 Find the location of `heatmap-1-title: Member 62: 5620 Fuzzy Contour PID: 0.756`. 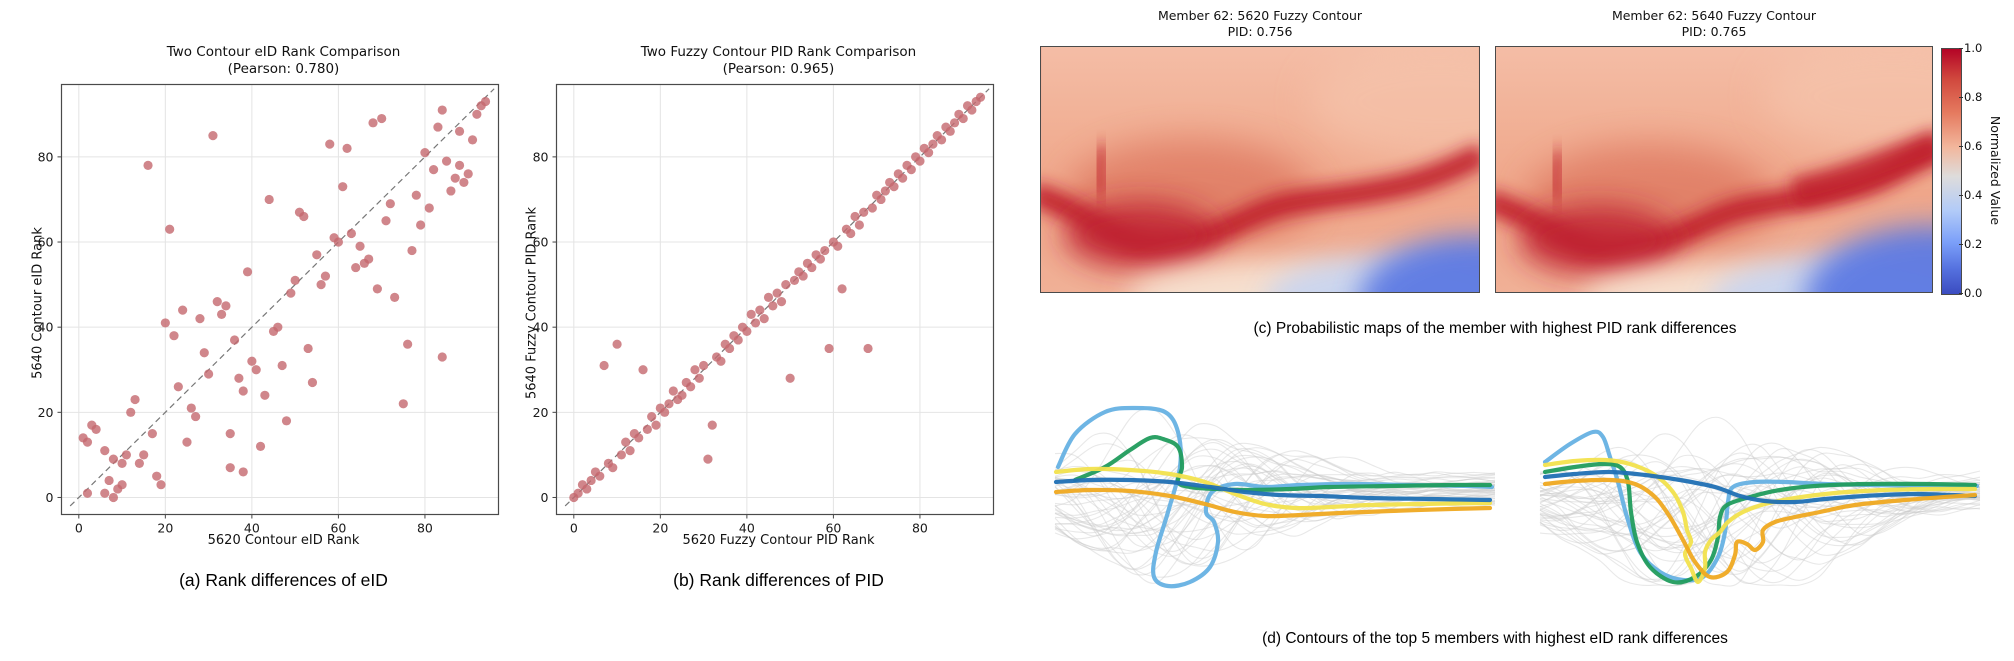

heatmap-1-title: Member 62: 5620 Fuzzy Contour PID: 0.756 is located at coordinates (1260, 23).